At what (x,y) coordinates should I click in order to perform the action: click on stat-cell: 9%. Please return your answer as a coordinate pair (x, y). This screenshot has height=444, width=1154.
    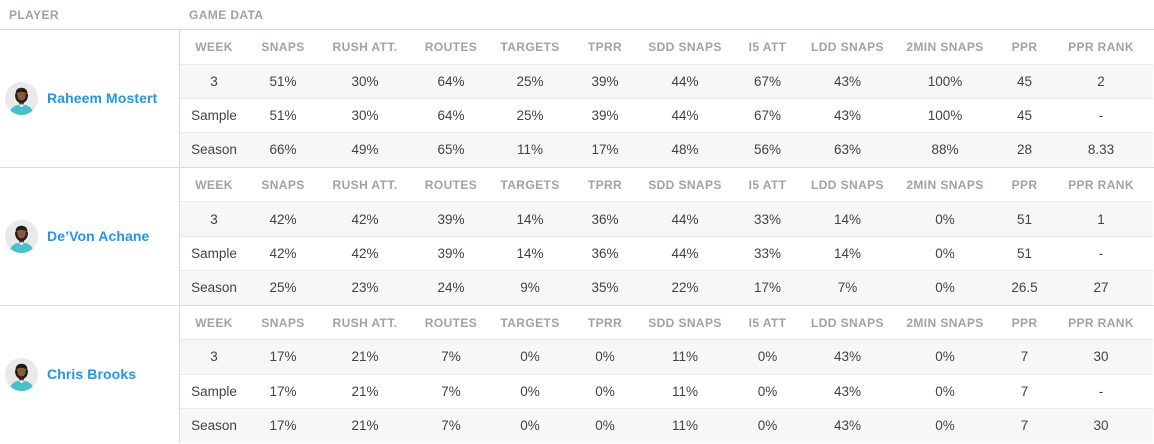
    Looking at the image, I should click on (530, 288).